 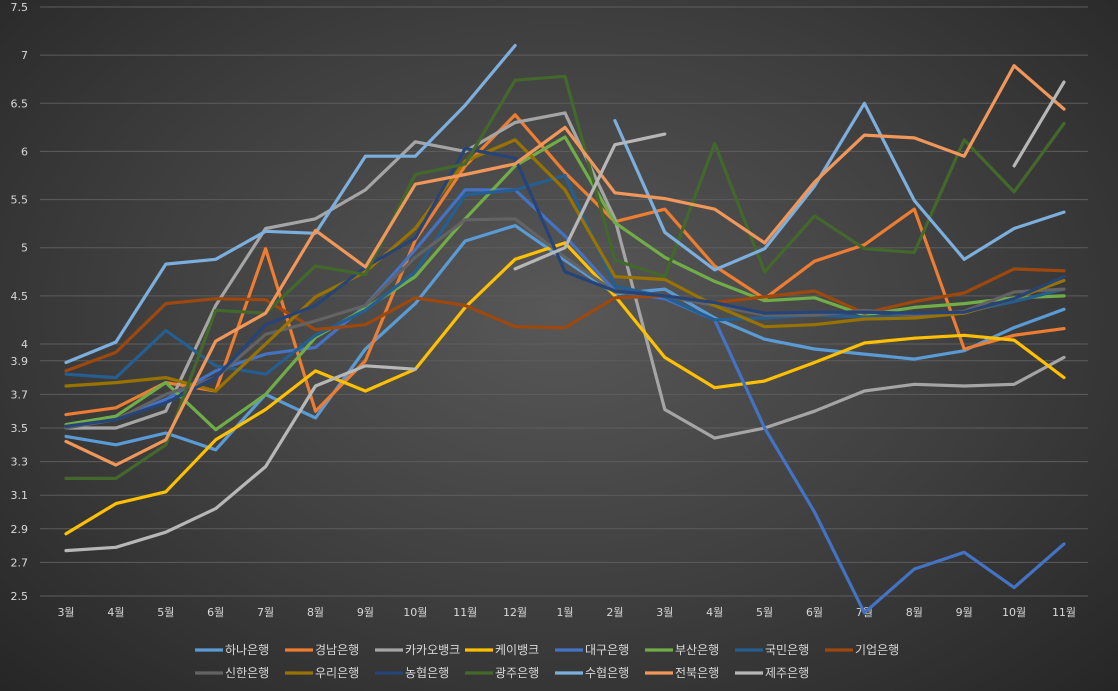 What do you see at coordinates (247, 649) in the screenshot?
I see `legend-label: 하나은행` at bounding box center [247, 649].